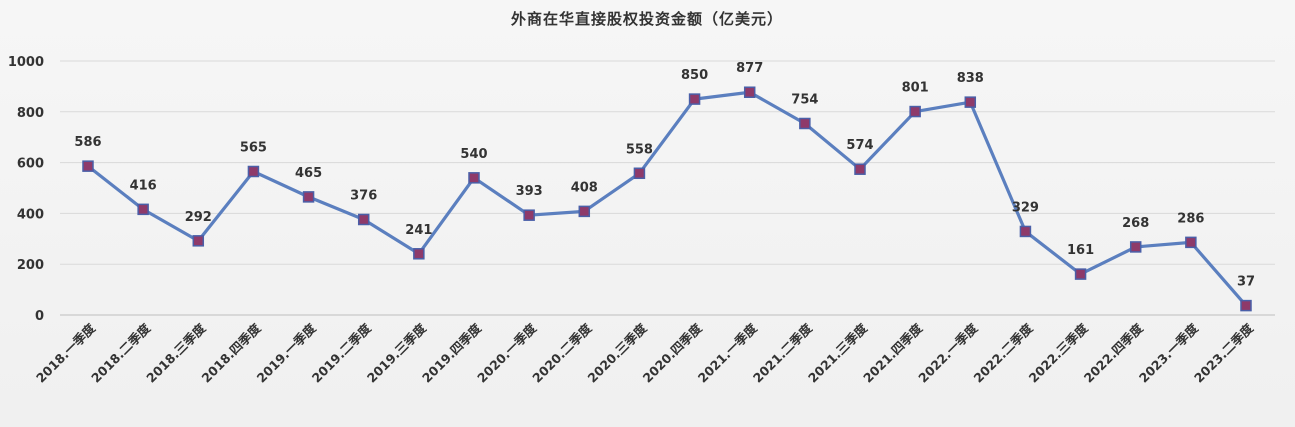  What do you see at coordinates (30, 214) in the screenshot?
I see `y-tick-label: 400` at bounding box center [30, 214].